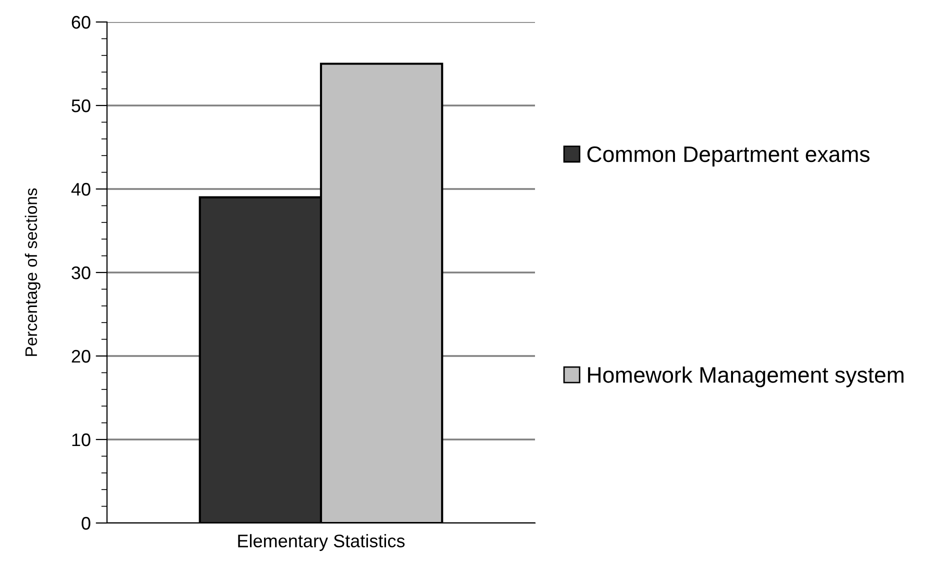 This screenshot has width=930, height=567. Describe the element at coordinates (81, 22) in the screenshot. I see `y-tick-label: 60` at that location.